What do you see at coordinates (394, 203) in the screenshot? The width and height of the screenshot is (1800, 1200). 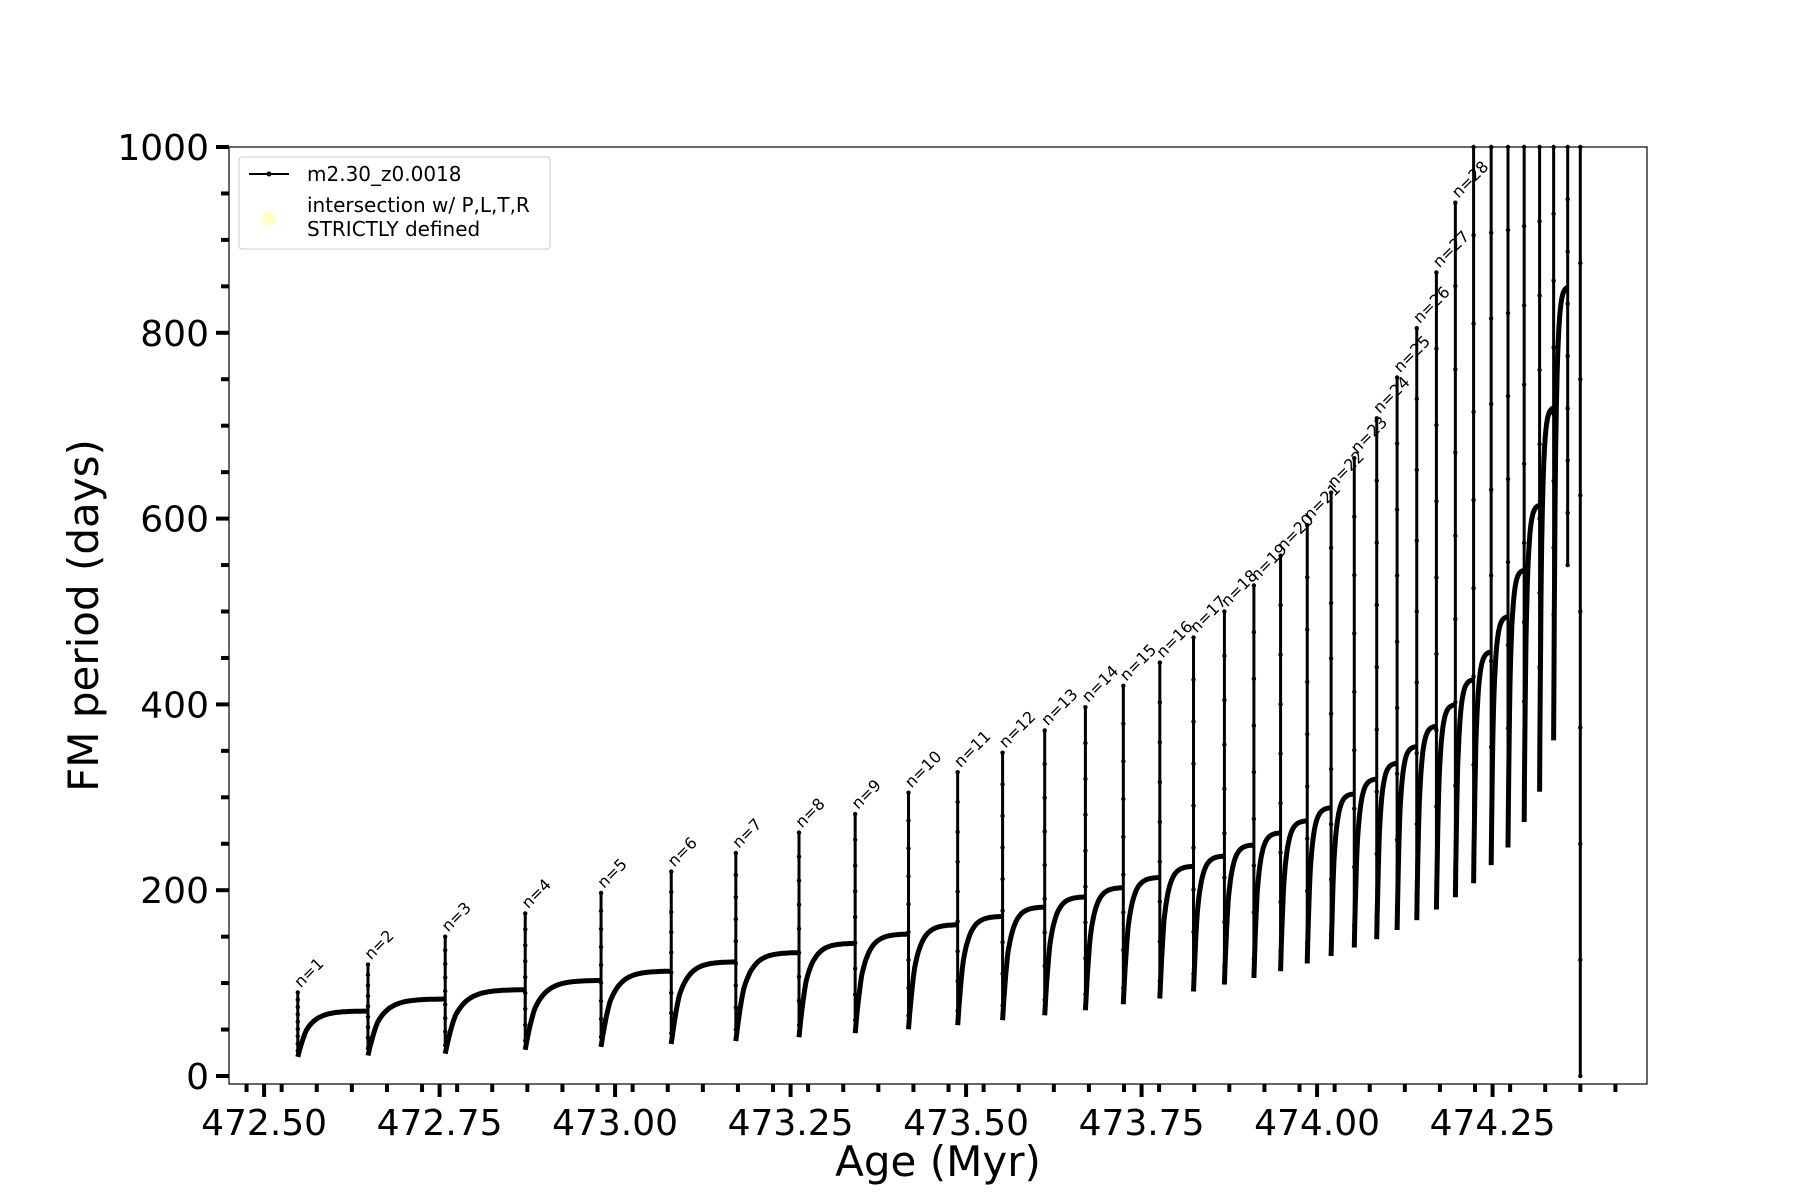 I see `legend-box` at bounding box center [394, 203].